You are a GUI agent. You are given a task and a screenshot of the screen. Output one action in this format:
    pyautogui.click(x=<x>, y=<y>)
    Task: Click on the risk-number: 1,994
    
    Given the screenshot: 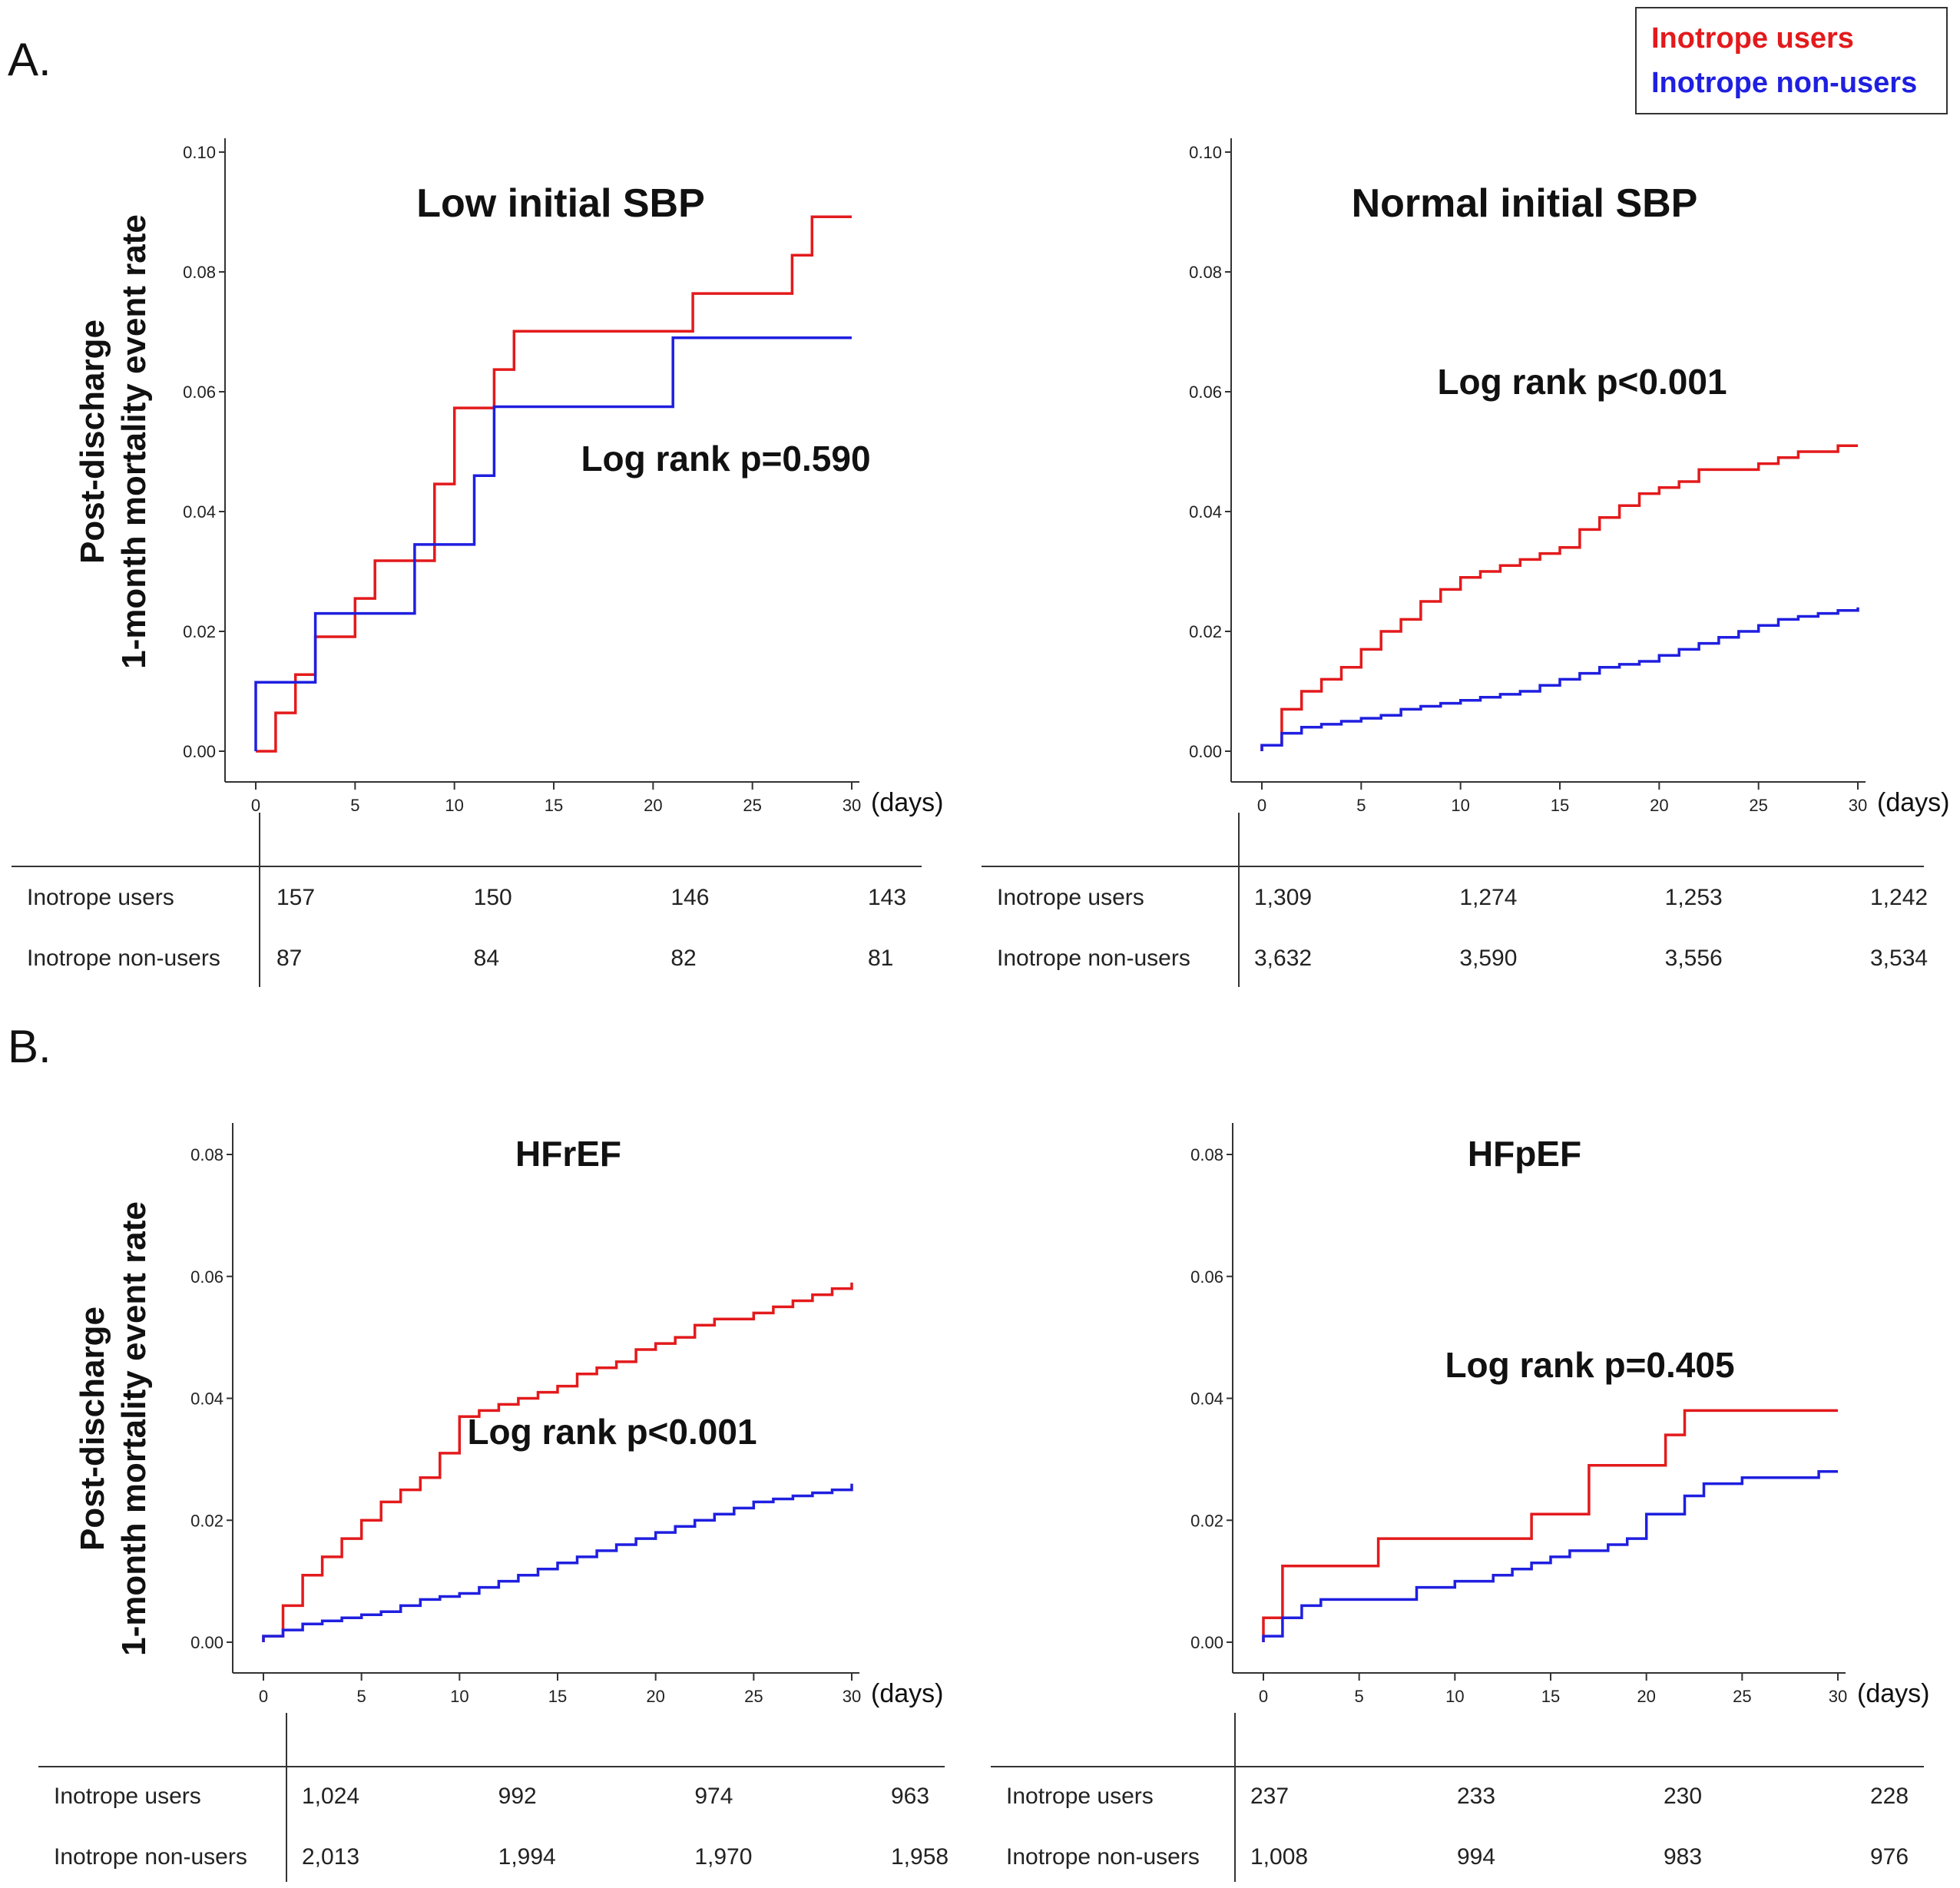 What is the action you would take?
    pyautogui.click(x=527, y=1857)
    